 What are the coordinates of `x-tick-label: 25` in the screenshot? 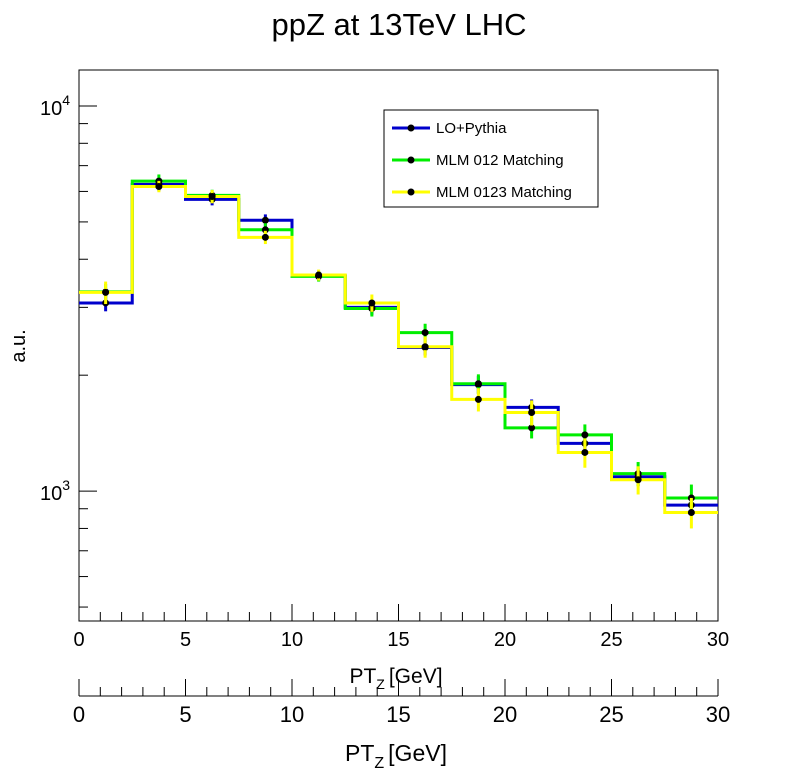 It's located at (611, 640).